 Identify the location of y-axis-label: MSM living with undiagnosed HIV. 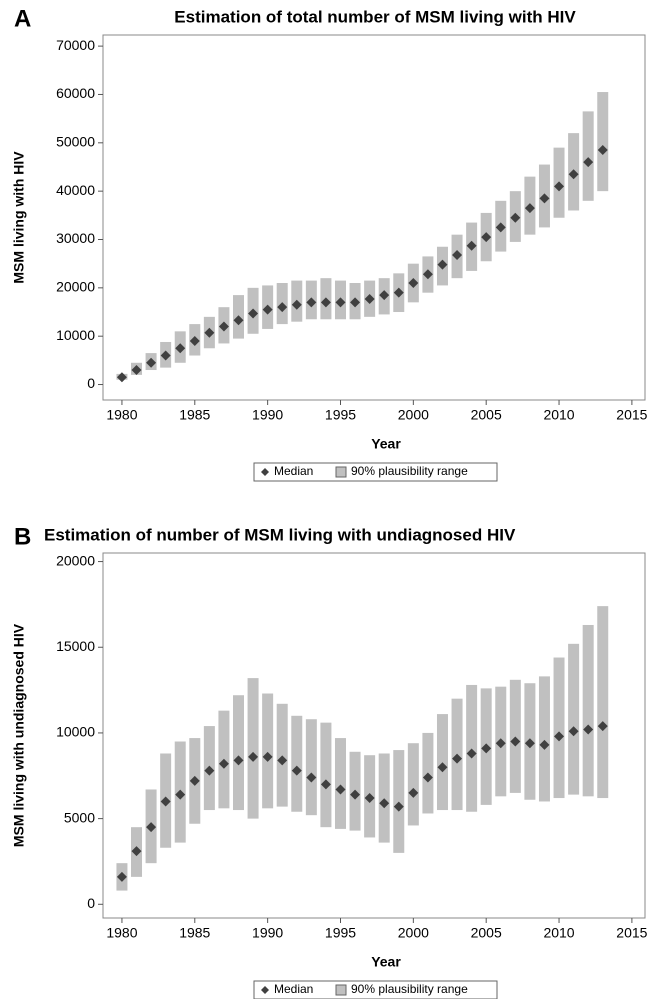
(19, 735).